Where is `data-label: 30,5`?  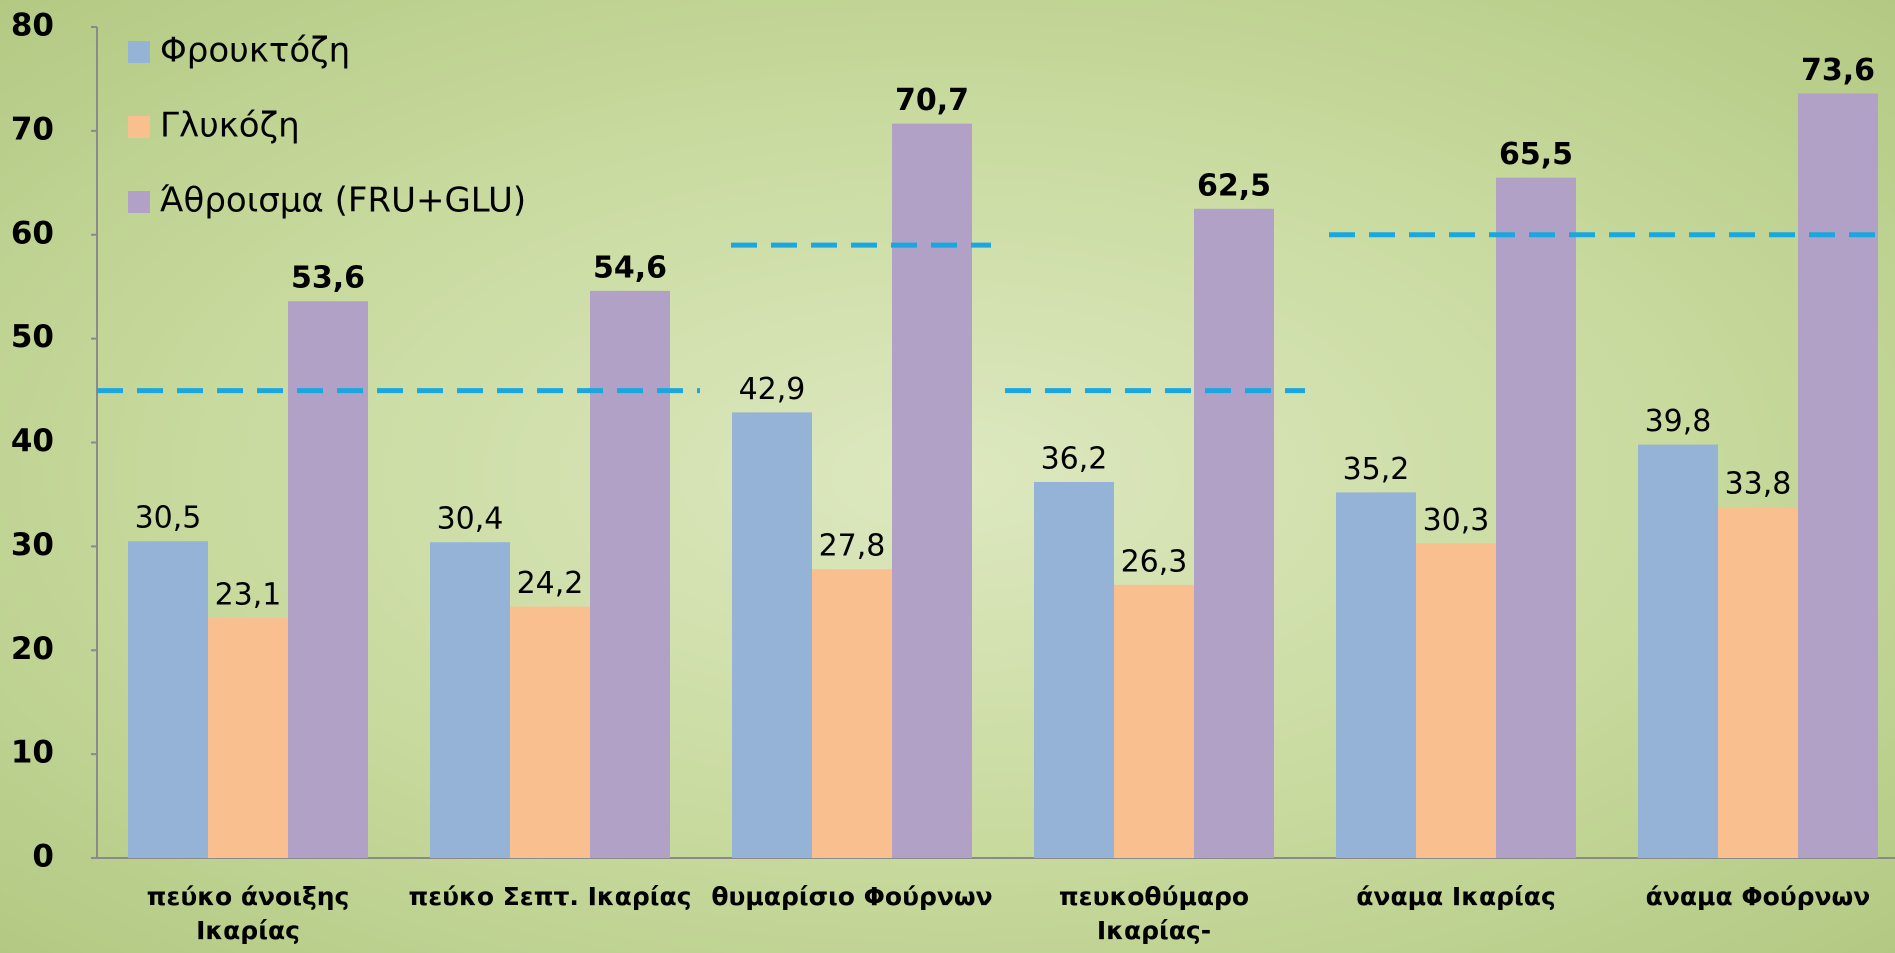
data-label: 30,5 is located at coordinates (168, 518).